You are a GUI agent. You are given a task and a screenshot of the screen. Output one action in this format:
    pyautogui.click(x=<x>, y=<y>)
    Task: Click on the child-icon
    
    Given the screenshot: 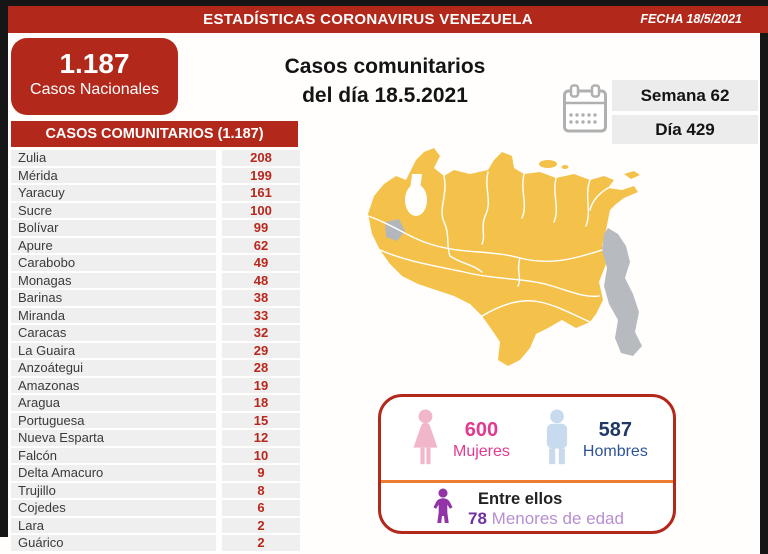 What is the action you would take?
    pyautogui.click(x=443, y=509)
    